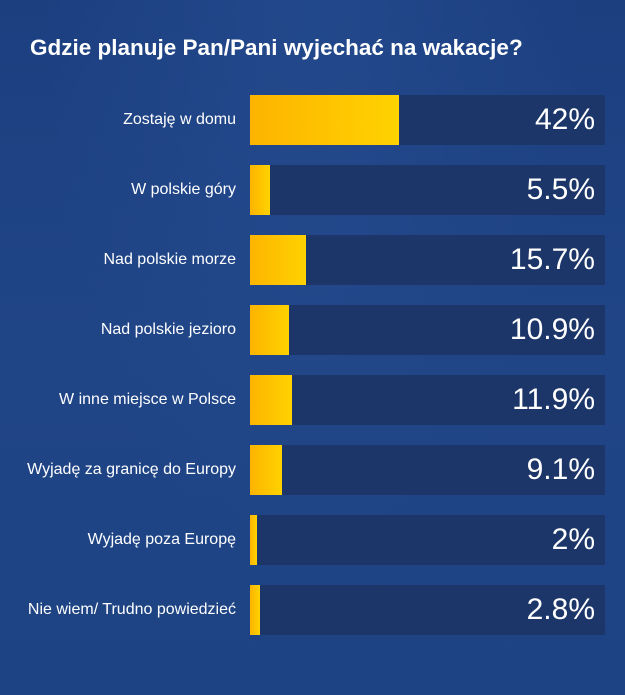 The image size is (625, 695). I want to click on category-label: W polskie góry, so click(183, 189).